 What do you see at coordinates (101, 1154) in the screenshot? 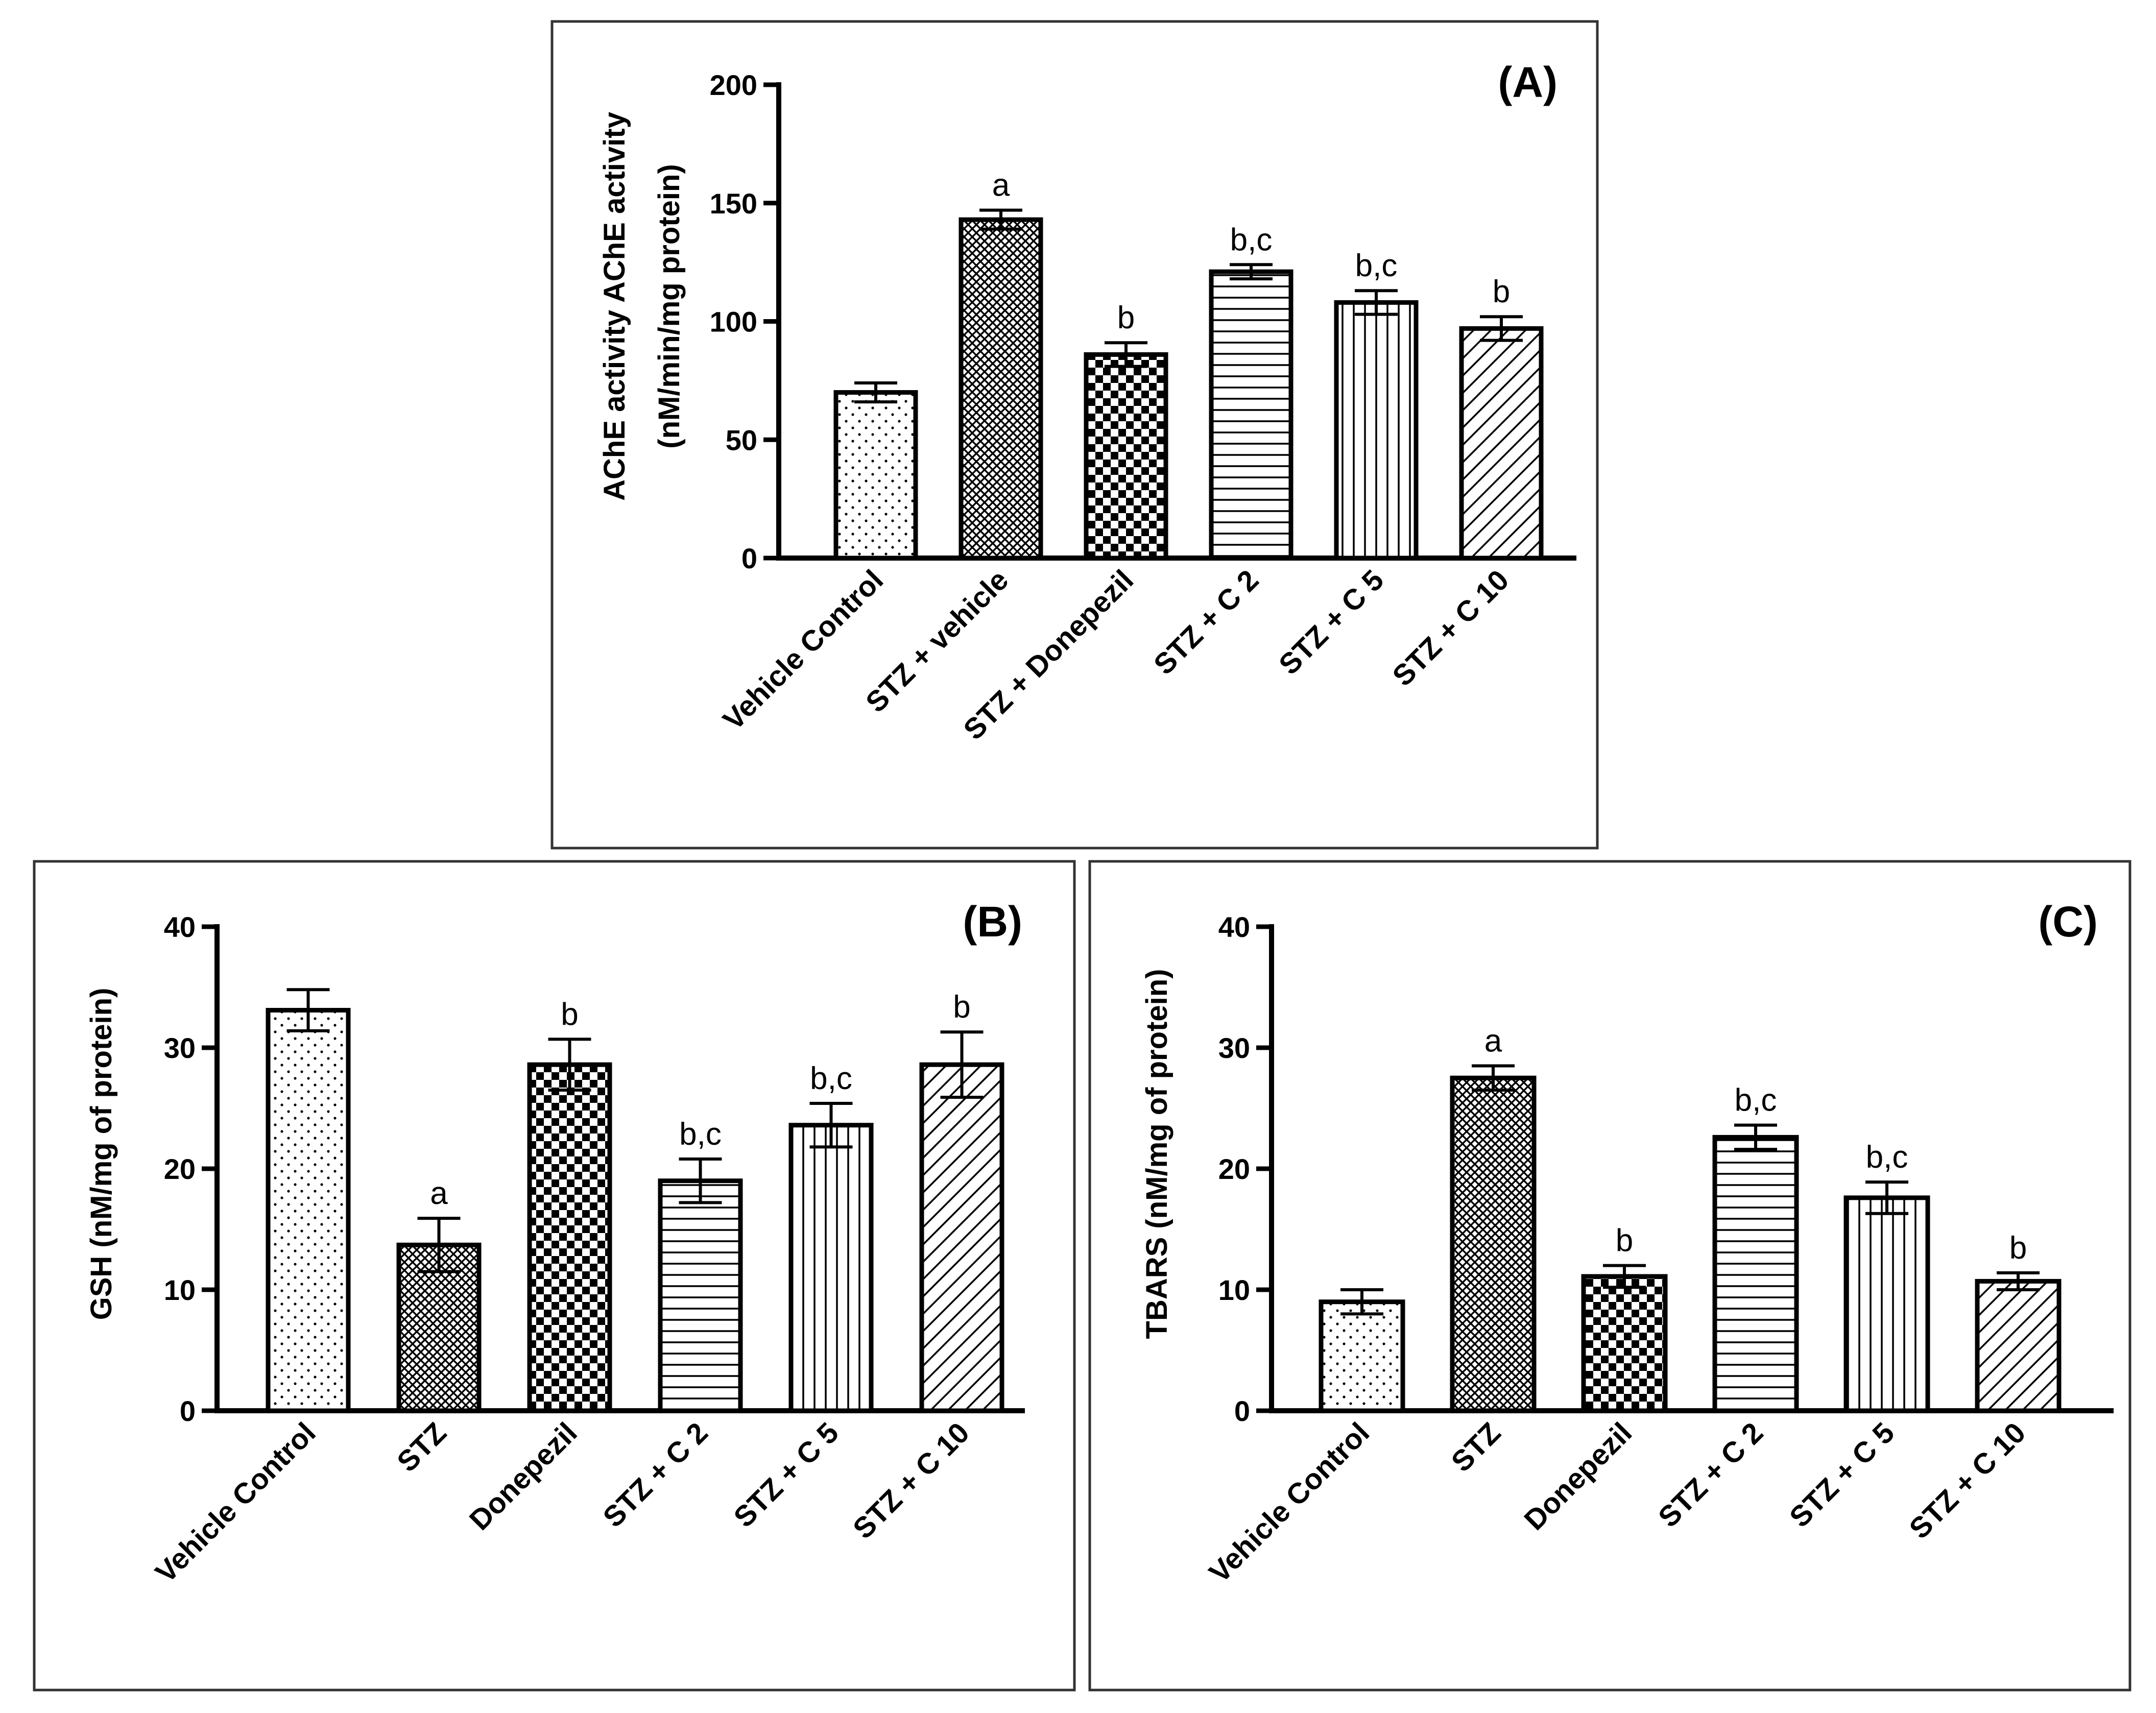
I see `y-axis-label: GSH (nM/mg of protein)` at bounding box center [101, 1154].